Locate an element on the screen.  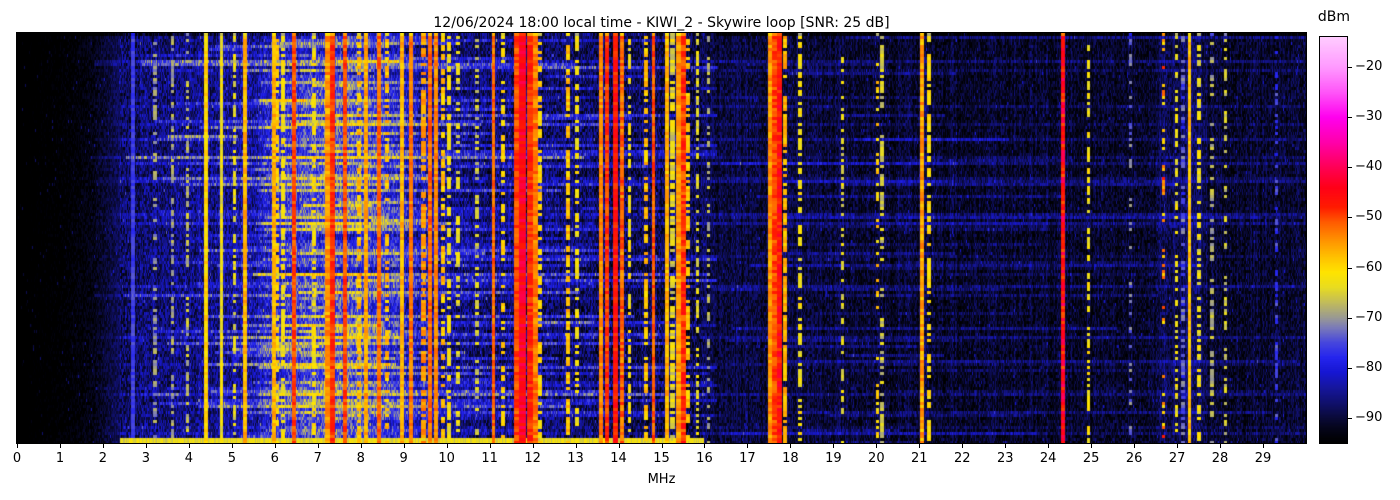
x-tick-label: 25 is located at coordinates (1091, 458).